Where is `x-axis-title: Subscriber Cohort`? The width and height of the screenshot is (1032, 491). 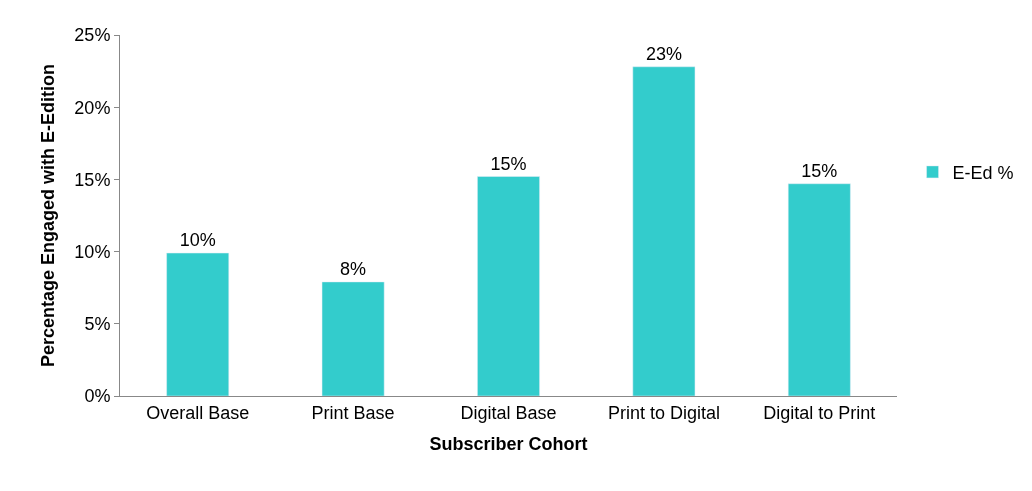 x-axis-title: Subscriber Cohort is located at coordinates (508, 443).